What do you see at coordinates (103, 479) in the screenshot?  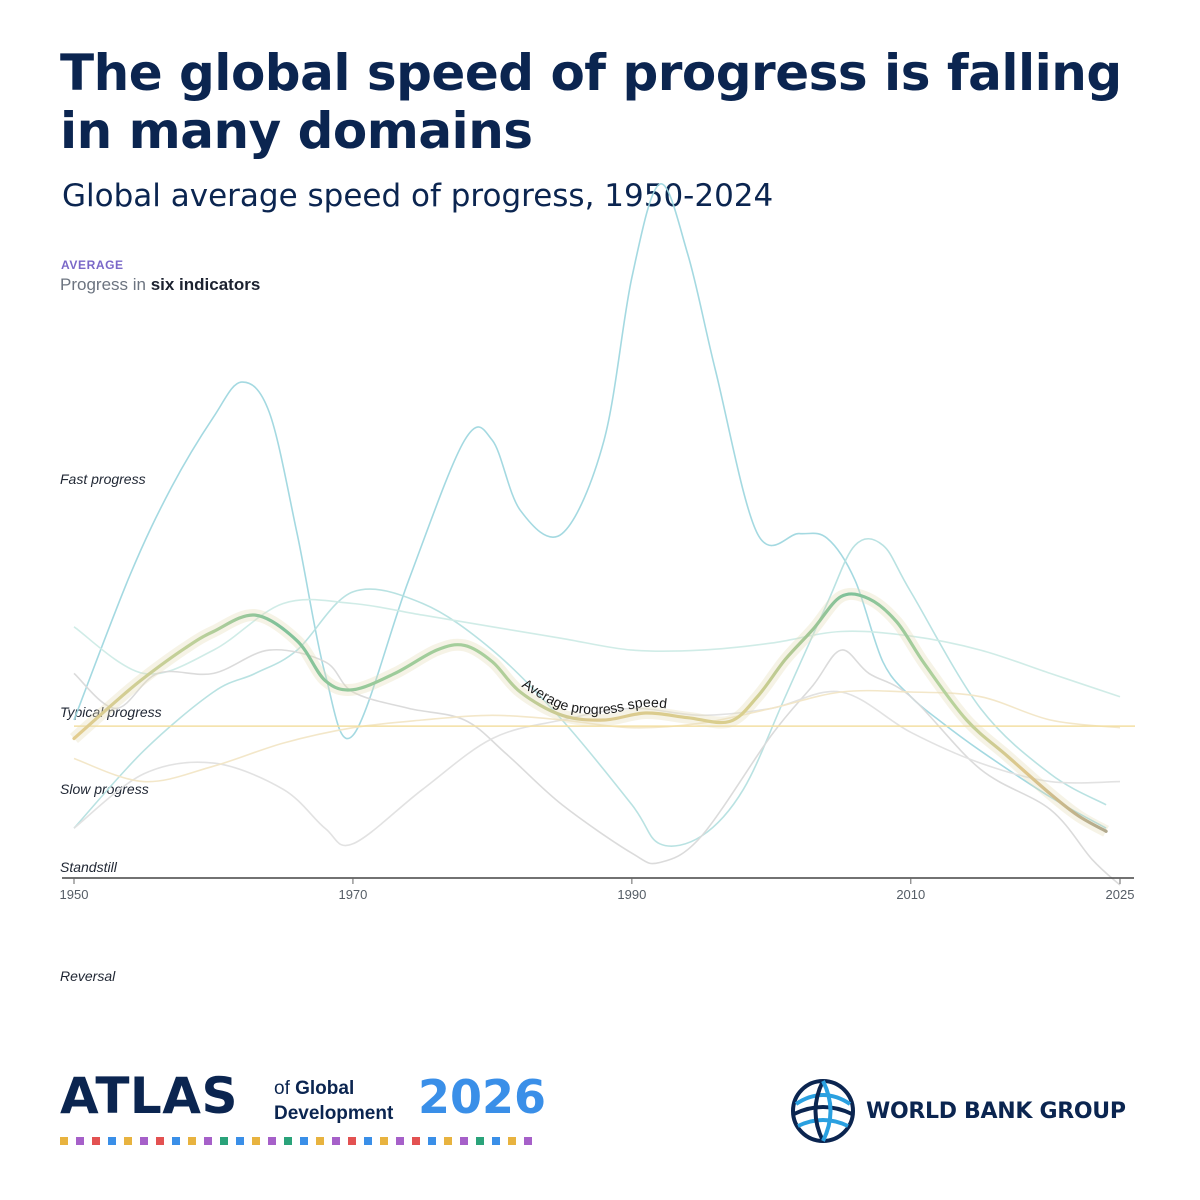 I see `level-fast-label: Fast progress` at bounding box center [103, 479].